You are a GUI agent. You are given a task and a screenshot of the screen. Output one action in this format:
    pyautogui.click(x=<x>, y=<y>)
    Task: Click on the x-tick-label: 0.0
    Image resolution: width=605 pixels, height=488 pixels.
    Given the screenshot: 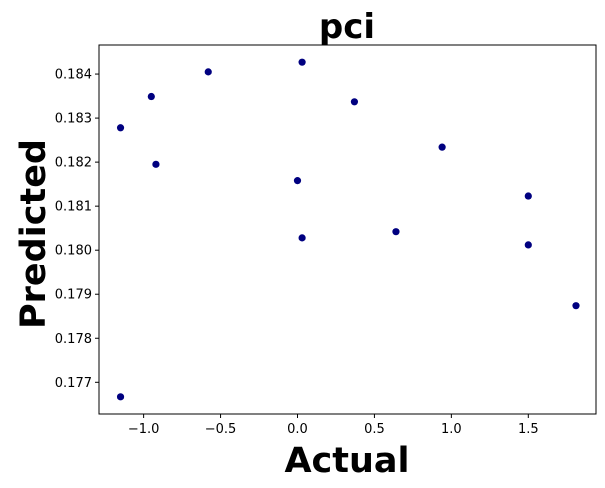 What is the action you would take?
    pyautogui.click(x=297, y=429)
    